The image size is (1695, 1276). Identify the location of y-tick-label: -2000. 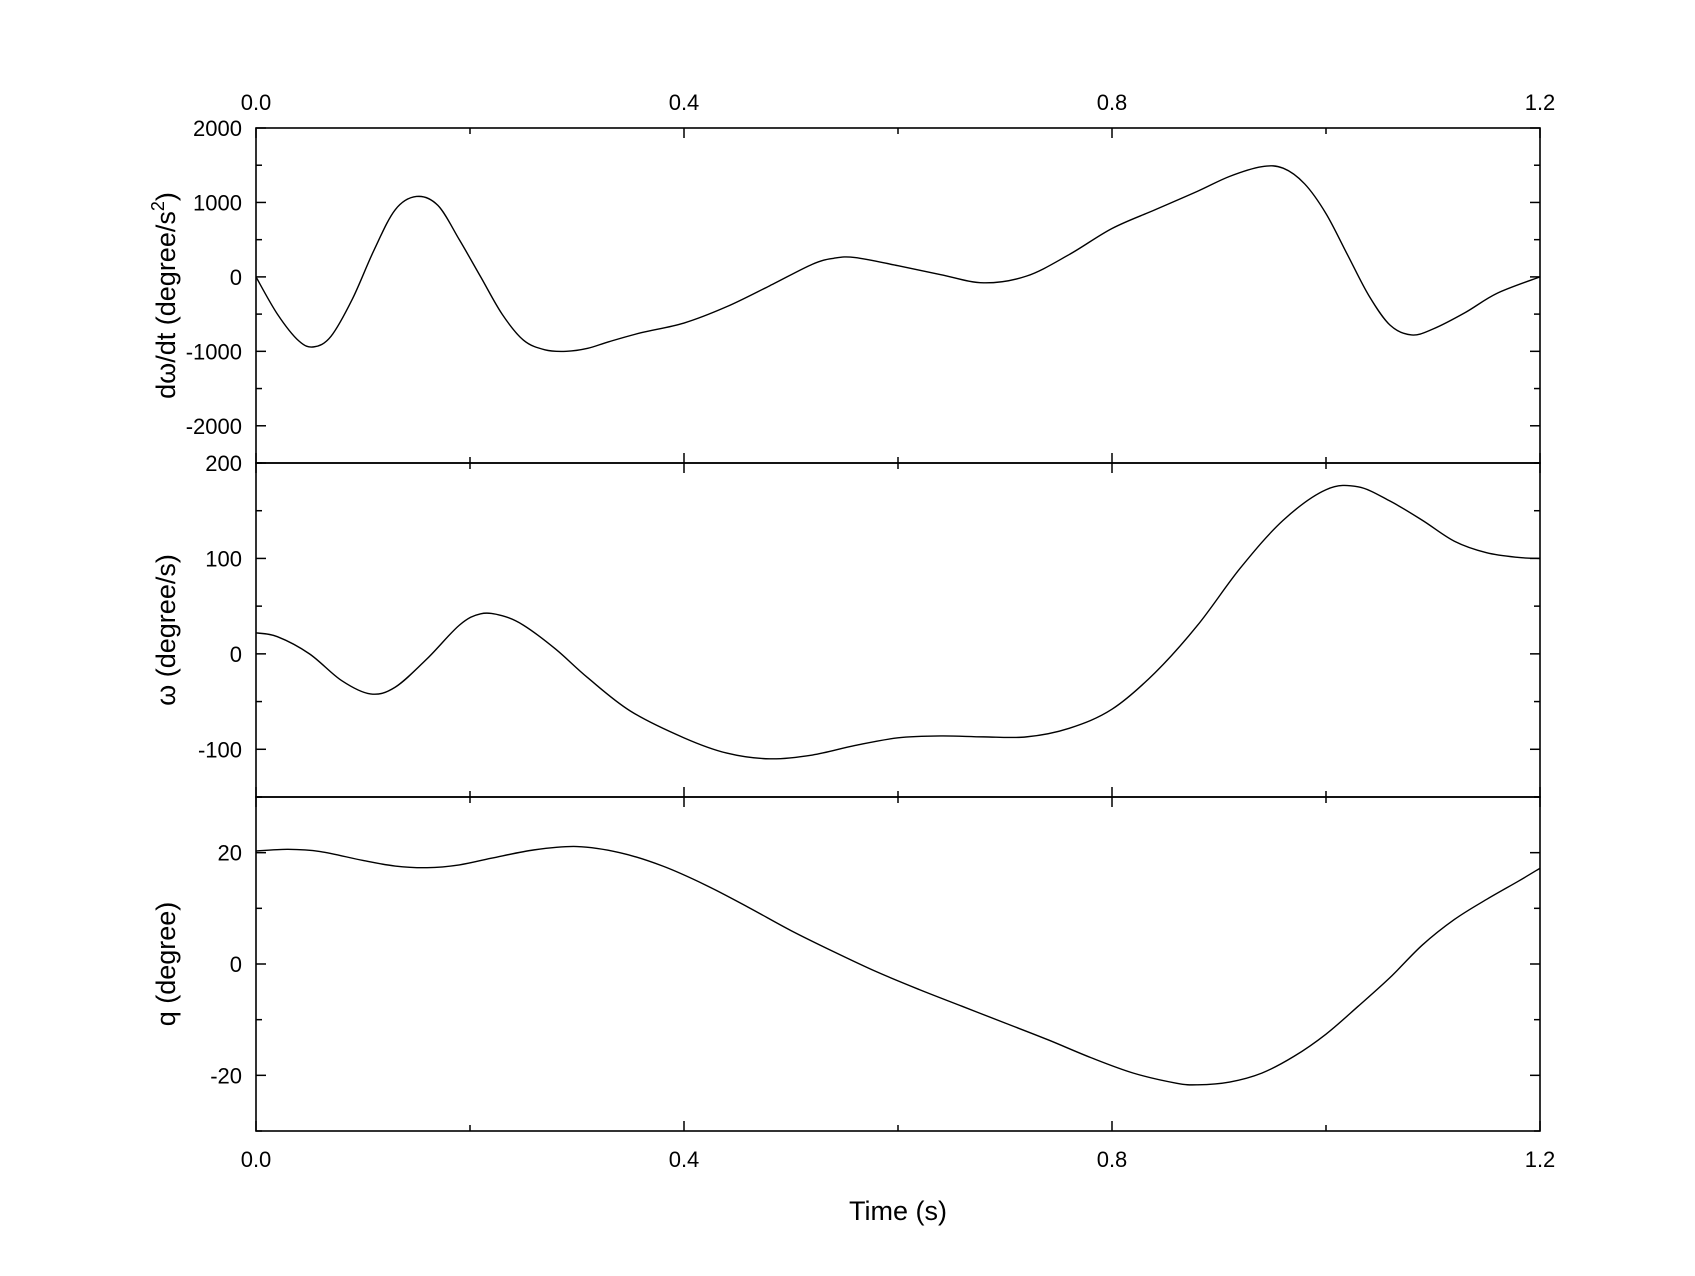
(214, 426).